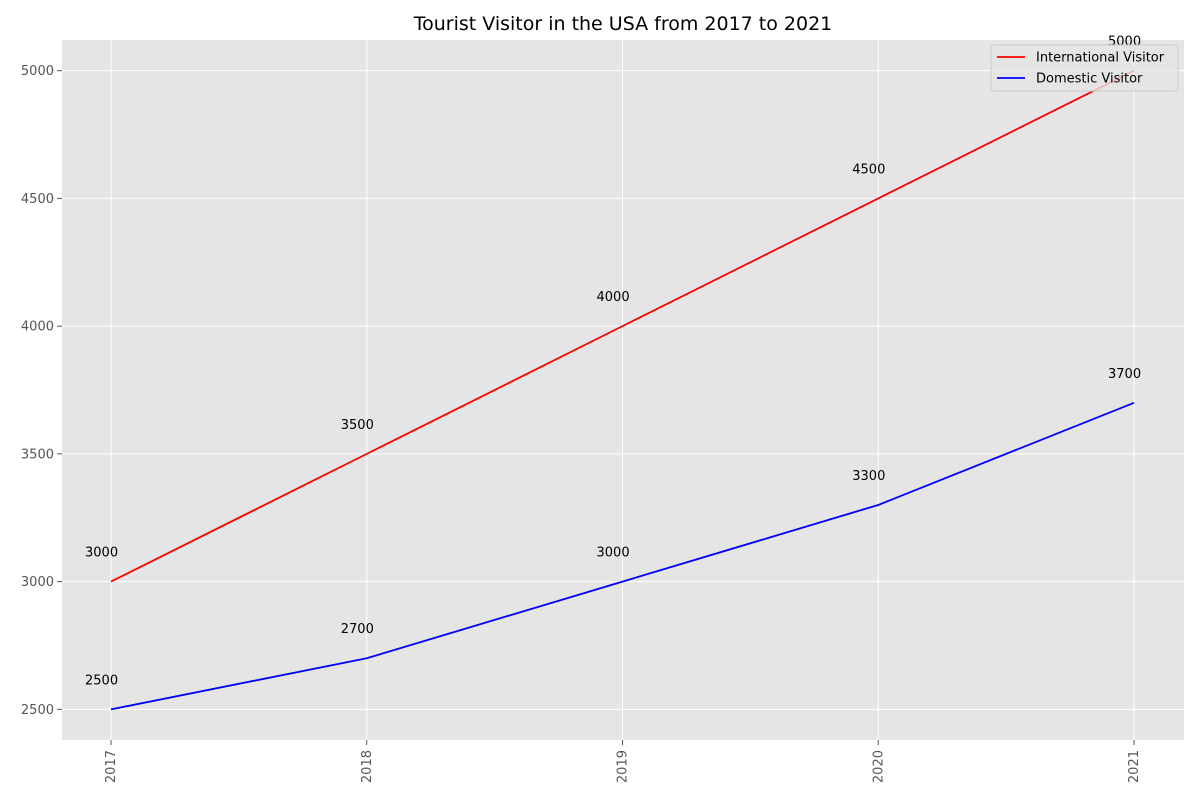  What do you see at coordinates (37, 454) in the screenshot?
I see `y-tick-label: 3500` at bounding box center [37, 454].